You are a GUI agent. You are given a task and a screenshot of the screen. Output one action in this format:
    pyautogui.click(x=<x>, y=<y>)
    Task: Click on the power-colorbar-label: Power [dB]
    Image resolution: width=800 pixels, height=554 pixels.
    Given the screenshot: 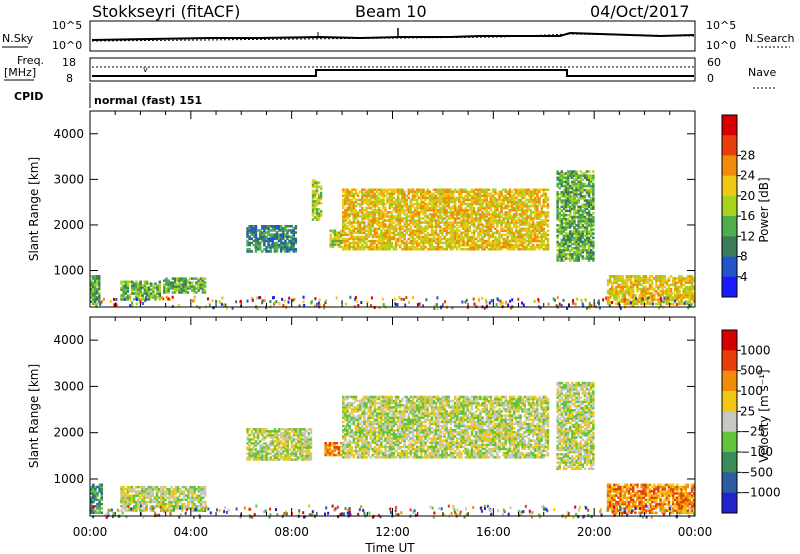 What is the action you would take?
    pyautogui.click(x=764, y=209)
    